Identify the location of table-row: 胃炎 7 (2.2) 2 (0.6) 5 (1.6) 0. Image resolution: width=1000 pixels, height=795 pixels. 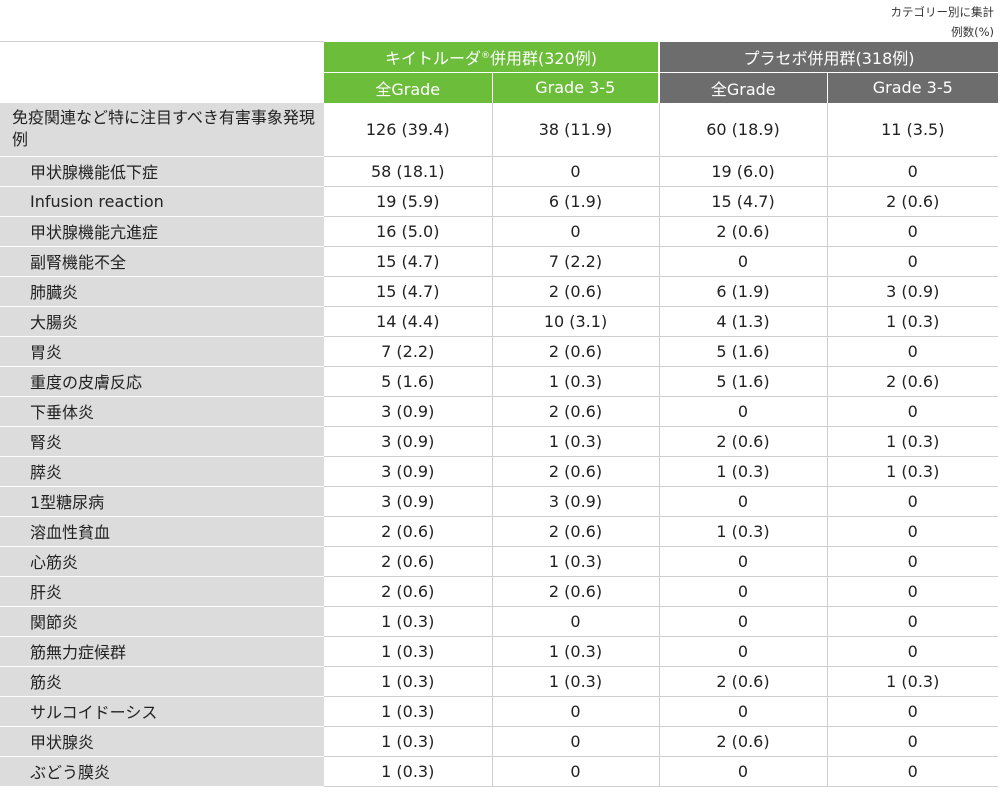
(499, 351).